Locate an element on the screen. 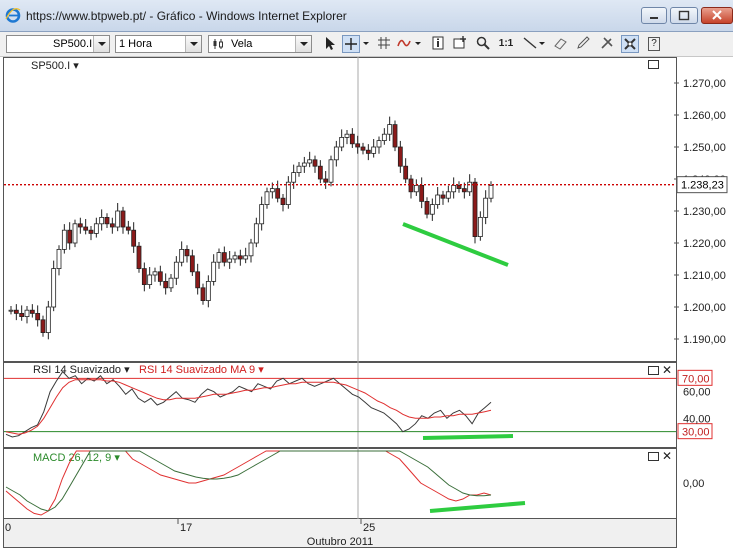 The height and width of the screenshot is (548, 733). settings-button is located at coordinates (630, 44).